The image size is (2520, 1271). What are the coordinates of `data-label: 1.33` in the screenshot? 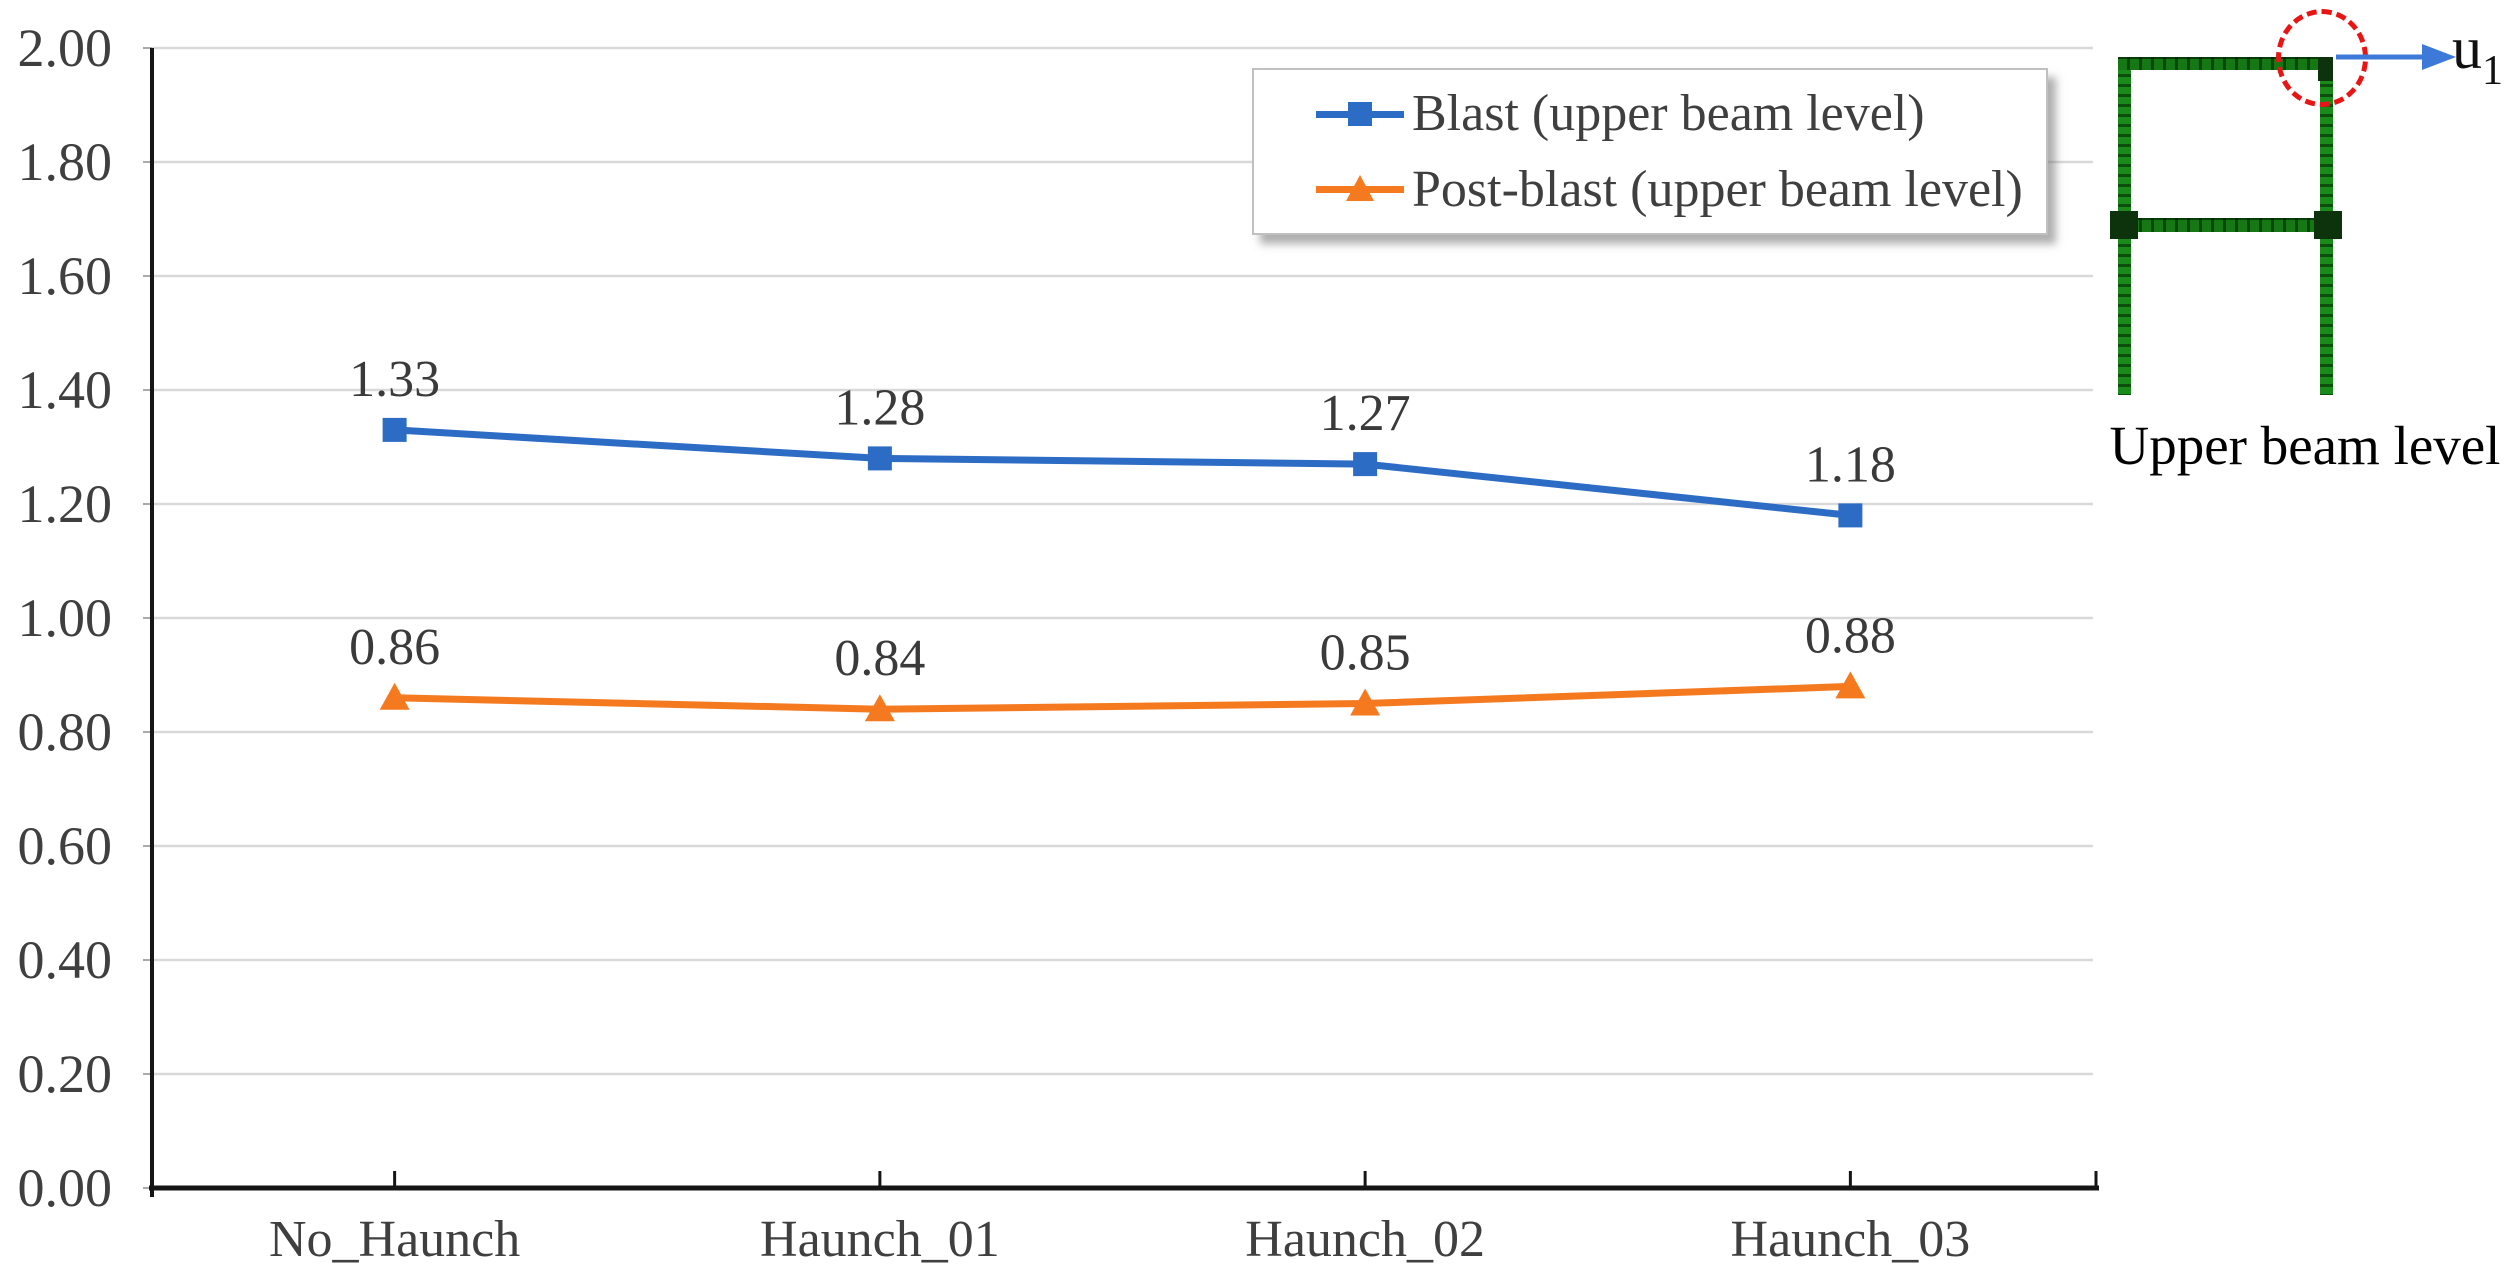 It's located at (394, 379).